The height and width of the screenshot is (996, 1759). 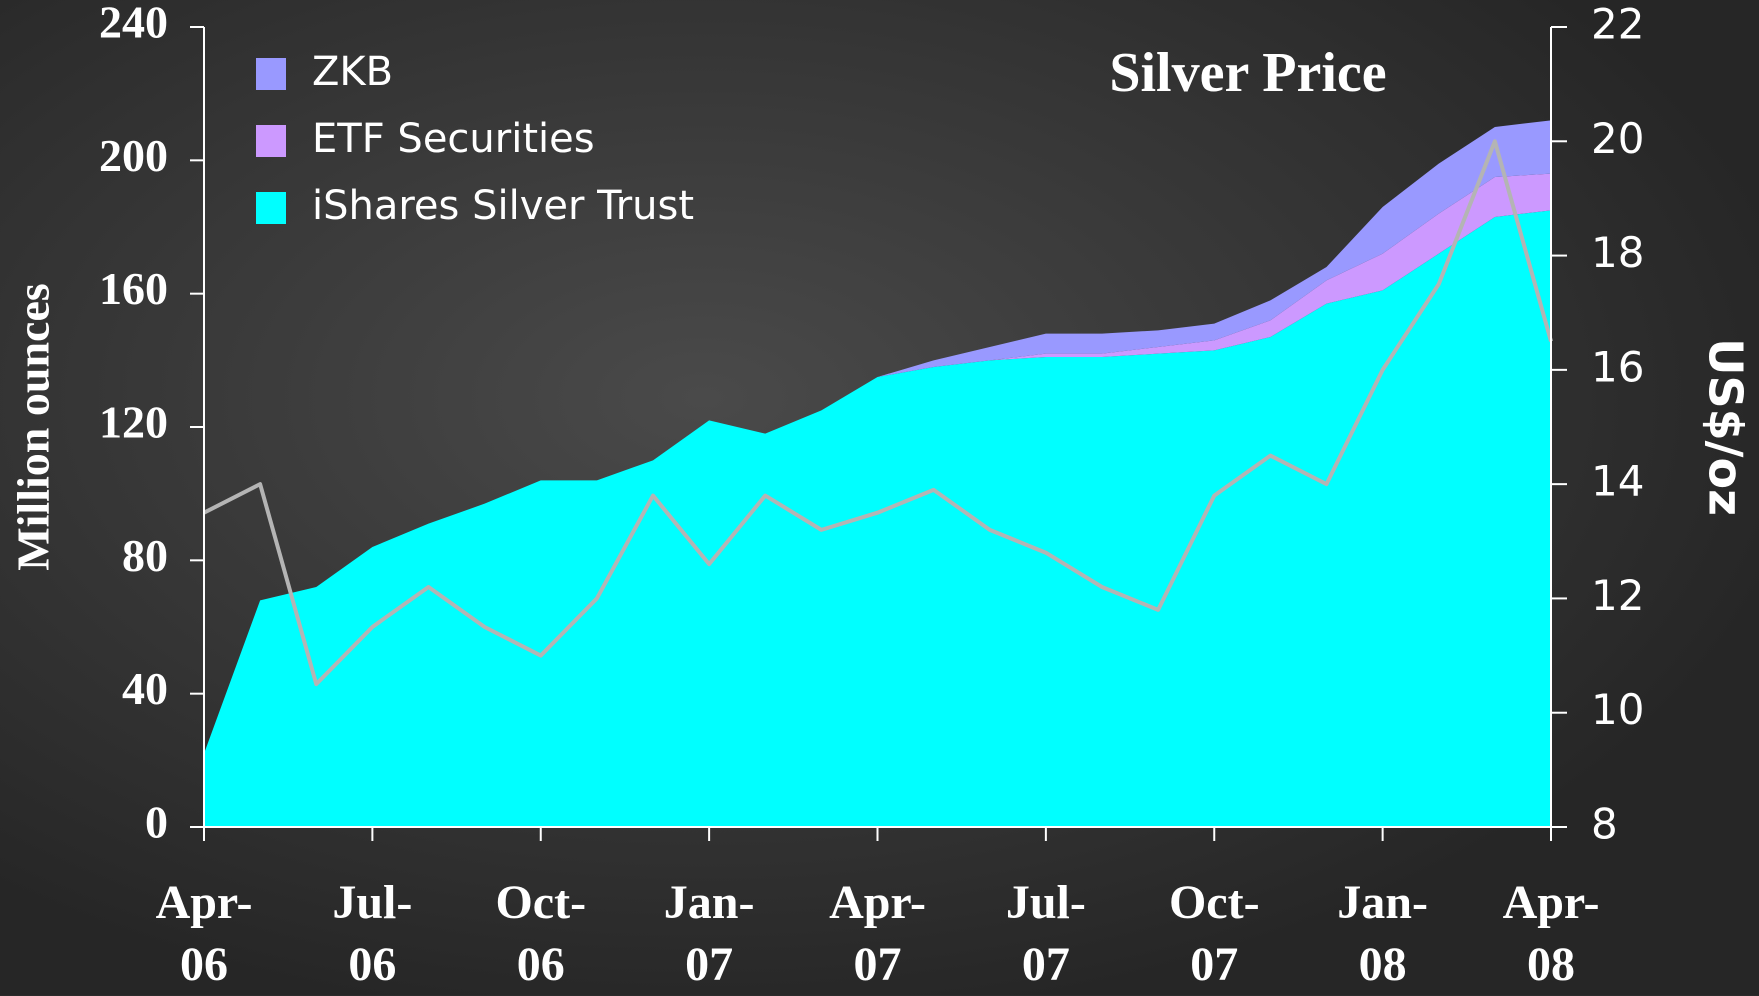 What do you see at coordinates (145, 555) in the screenshot?
I see `y-tick-label: 80` at bounding box center [145, 555].